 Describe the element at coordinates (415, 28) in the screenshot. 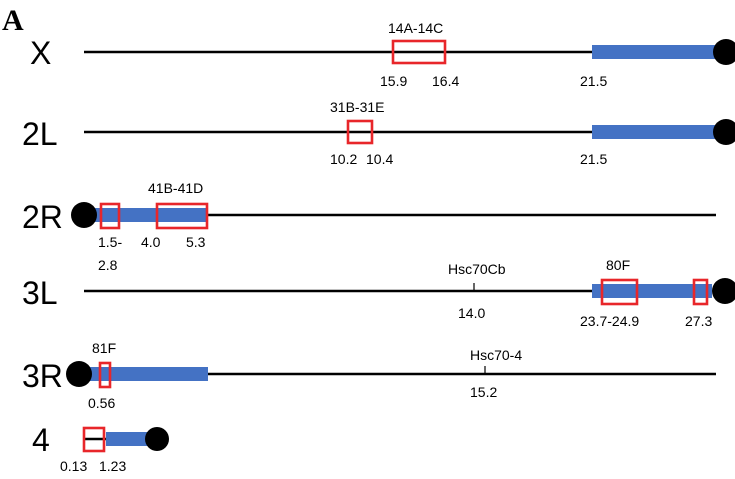

I see `region-label: 14A-14C` at that location.